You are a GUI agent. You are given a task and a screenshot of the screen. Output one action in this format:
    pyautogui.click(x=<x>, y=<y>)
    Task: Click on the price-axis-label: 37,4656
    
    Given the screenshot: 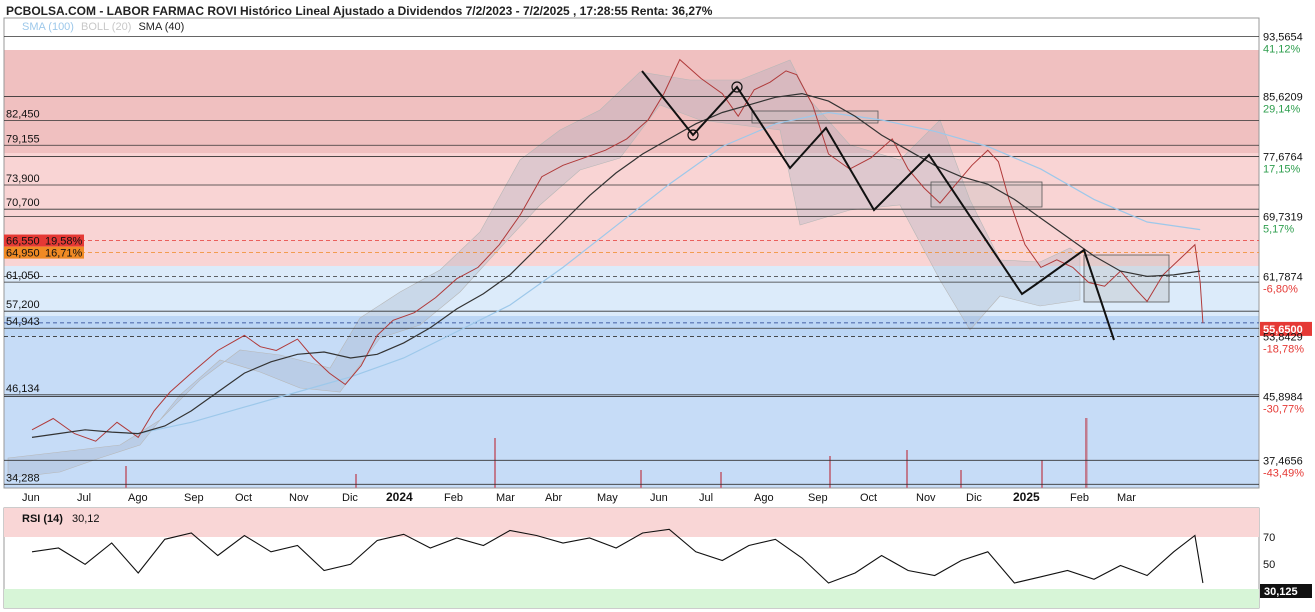 What is the action you would take?
    pyautogui.click(x=1283, y=461)
    